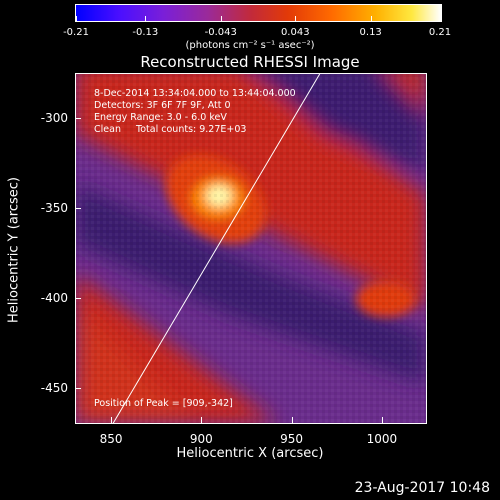 This screenshot has height=500, width=500. I want to click on x-tick-label: 950, so click(292, 439).